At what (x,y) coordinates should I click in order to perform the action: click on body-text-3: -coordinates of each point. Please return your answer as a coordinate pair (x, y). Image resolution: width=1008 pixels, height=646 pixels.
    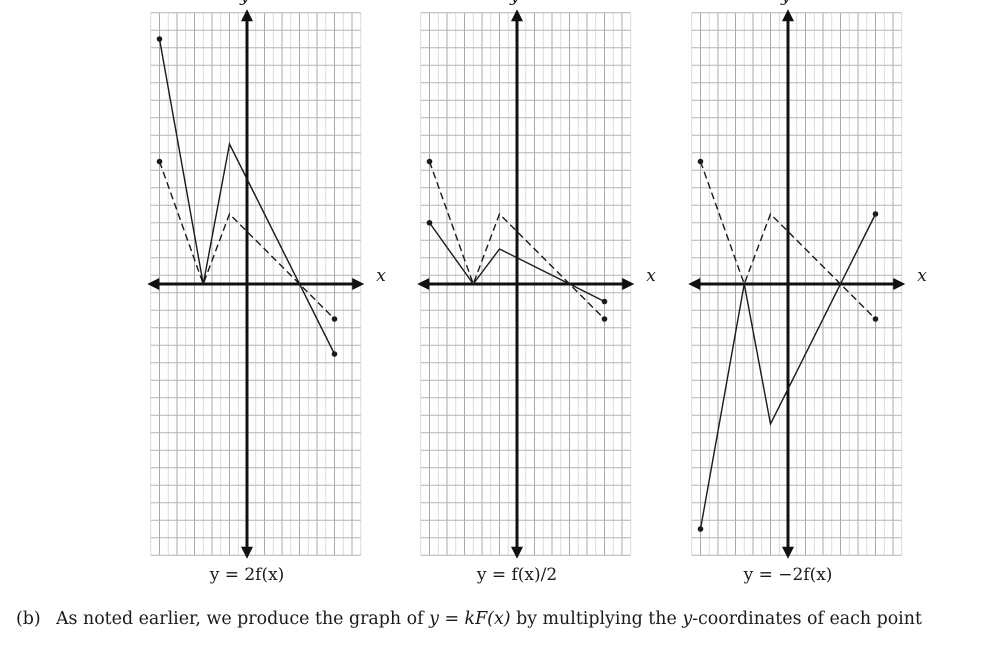
    Looking at the image, I should click on (807, 619).